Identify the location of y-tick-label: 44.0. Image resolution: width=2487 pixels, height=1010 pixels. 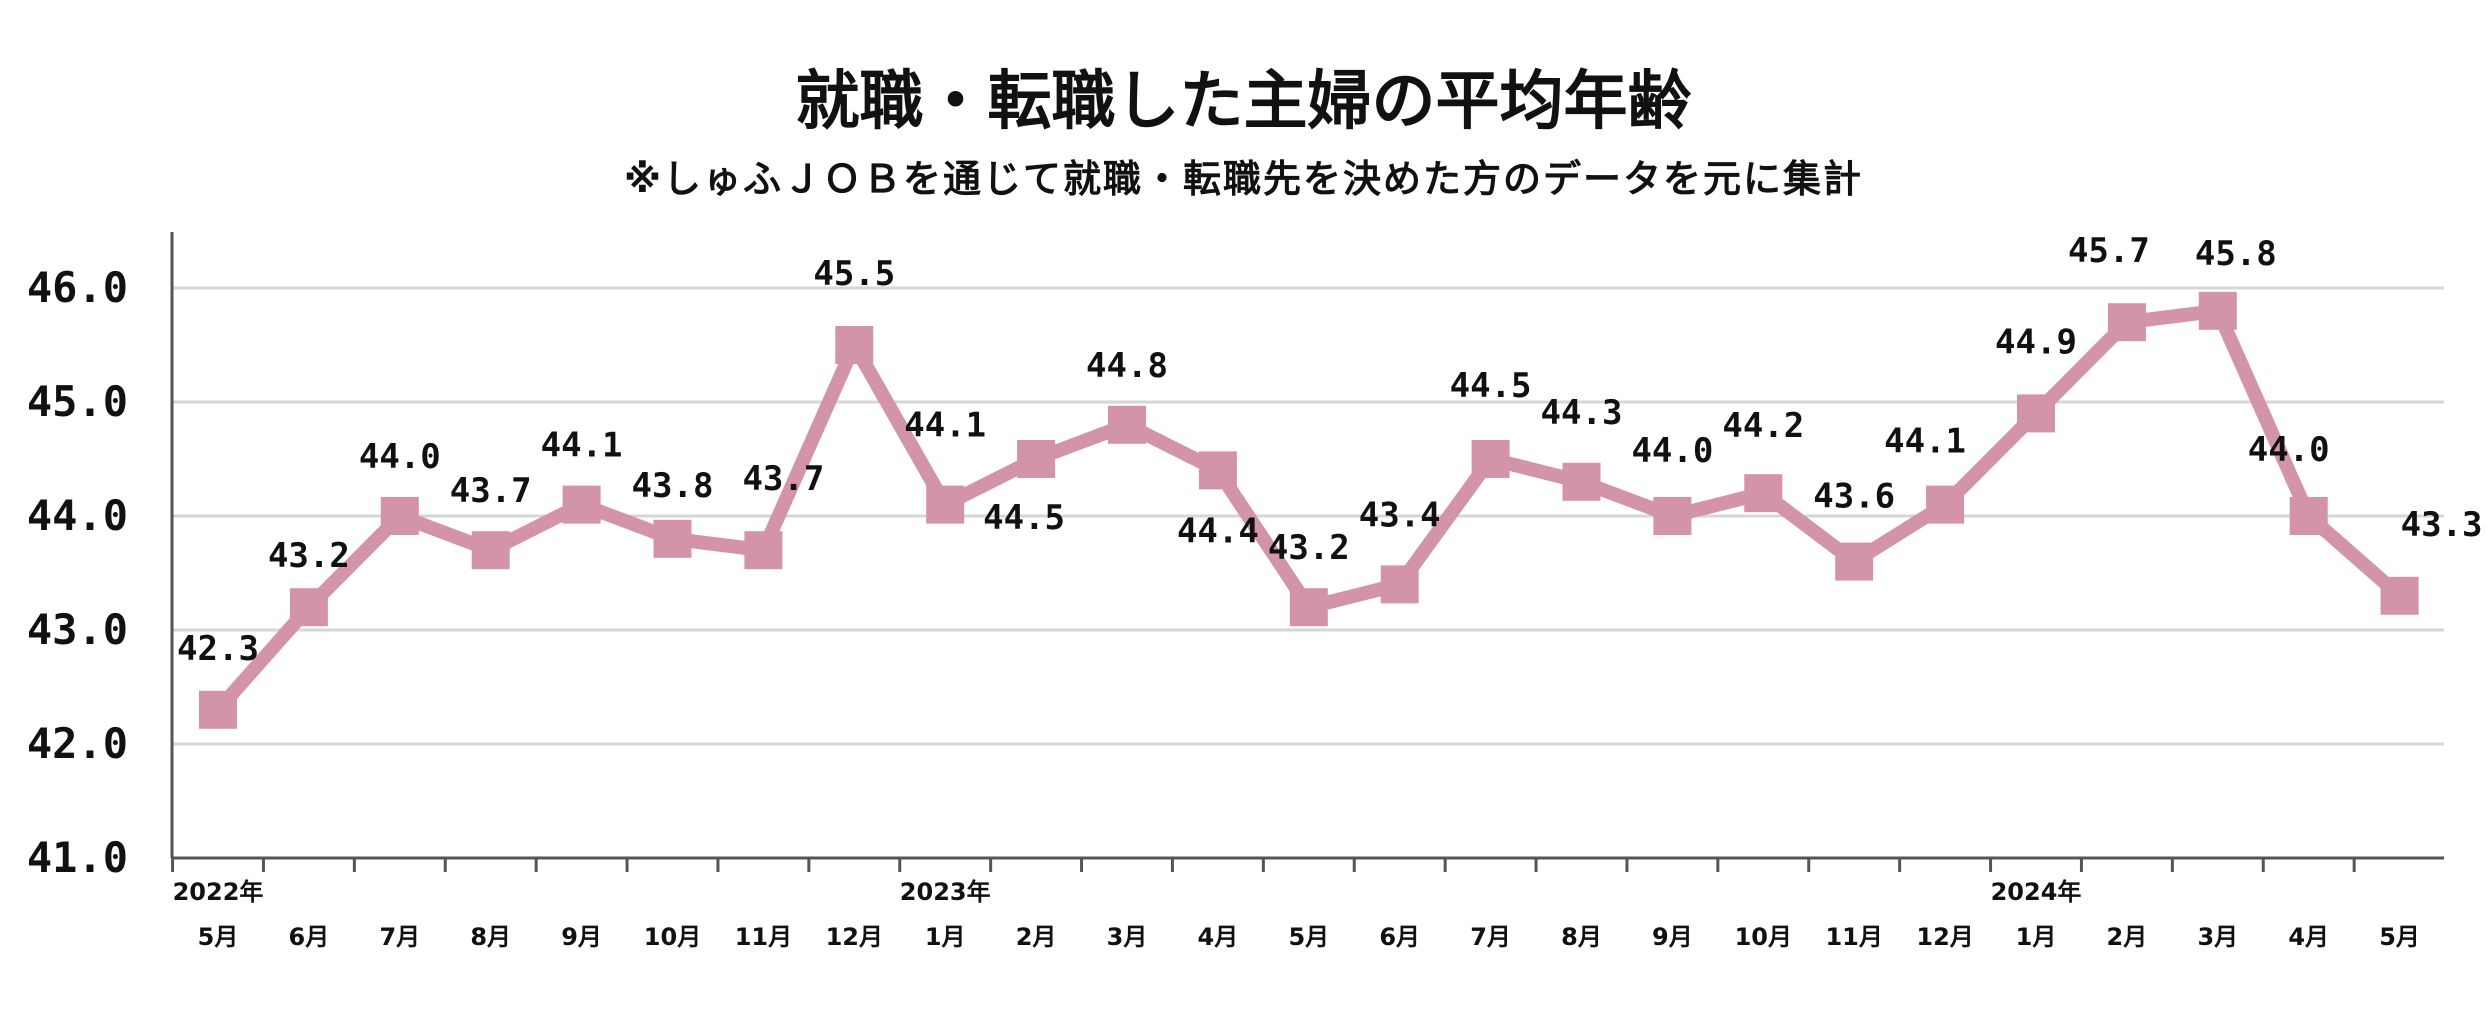
(77, 515).